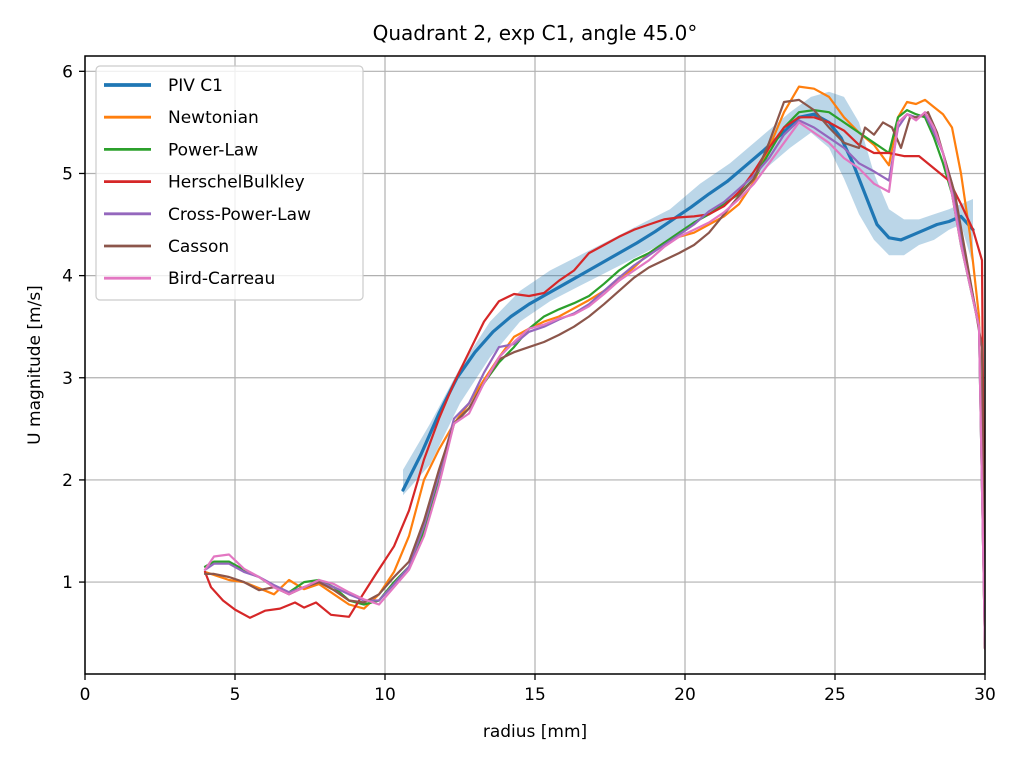 Image resolution: width=1024 pixels, height=768 pixels. Describe the element at coordinates (213, 118) in the screenshot. I see `legend-label-newtonian: Newtonian` at that location.